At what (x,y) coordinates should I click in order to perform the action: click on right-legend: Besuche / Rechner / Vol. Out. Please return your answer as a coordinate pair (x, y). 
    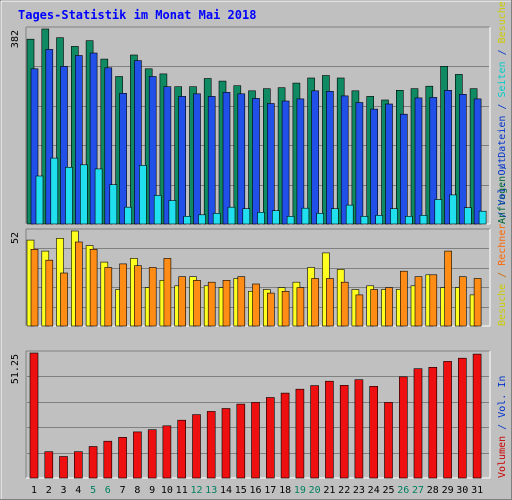
    Looking at the image, I should click on (502, 241).